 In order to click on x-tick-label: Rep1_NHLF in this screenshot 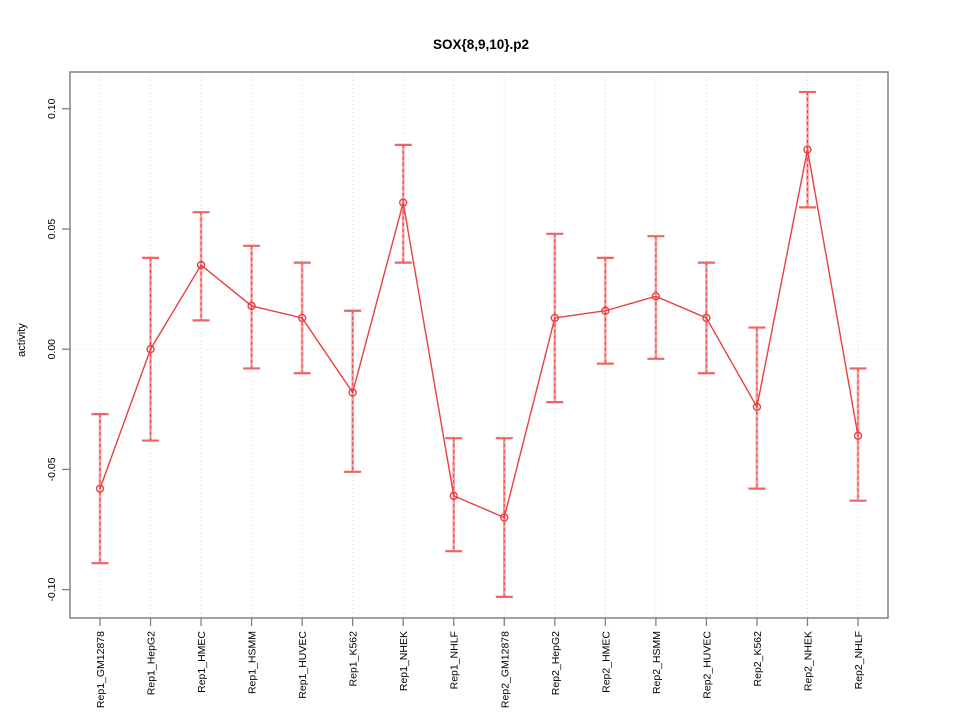, I will do `click(455, 660)`.